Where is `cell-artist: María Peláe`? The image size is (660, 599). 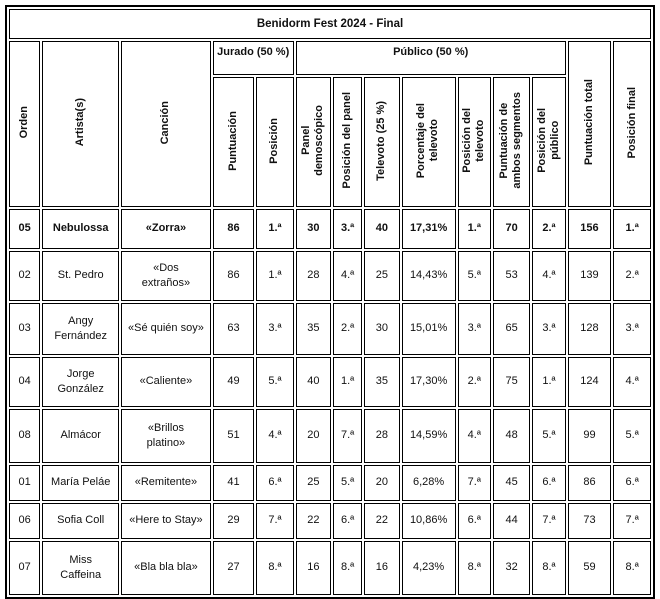 cell-artist: María Peláe is located at coordinates (81, 483).